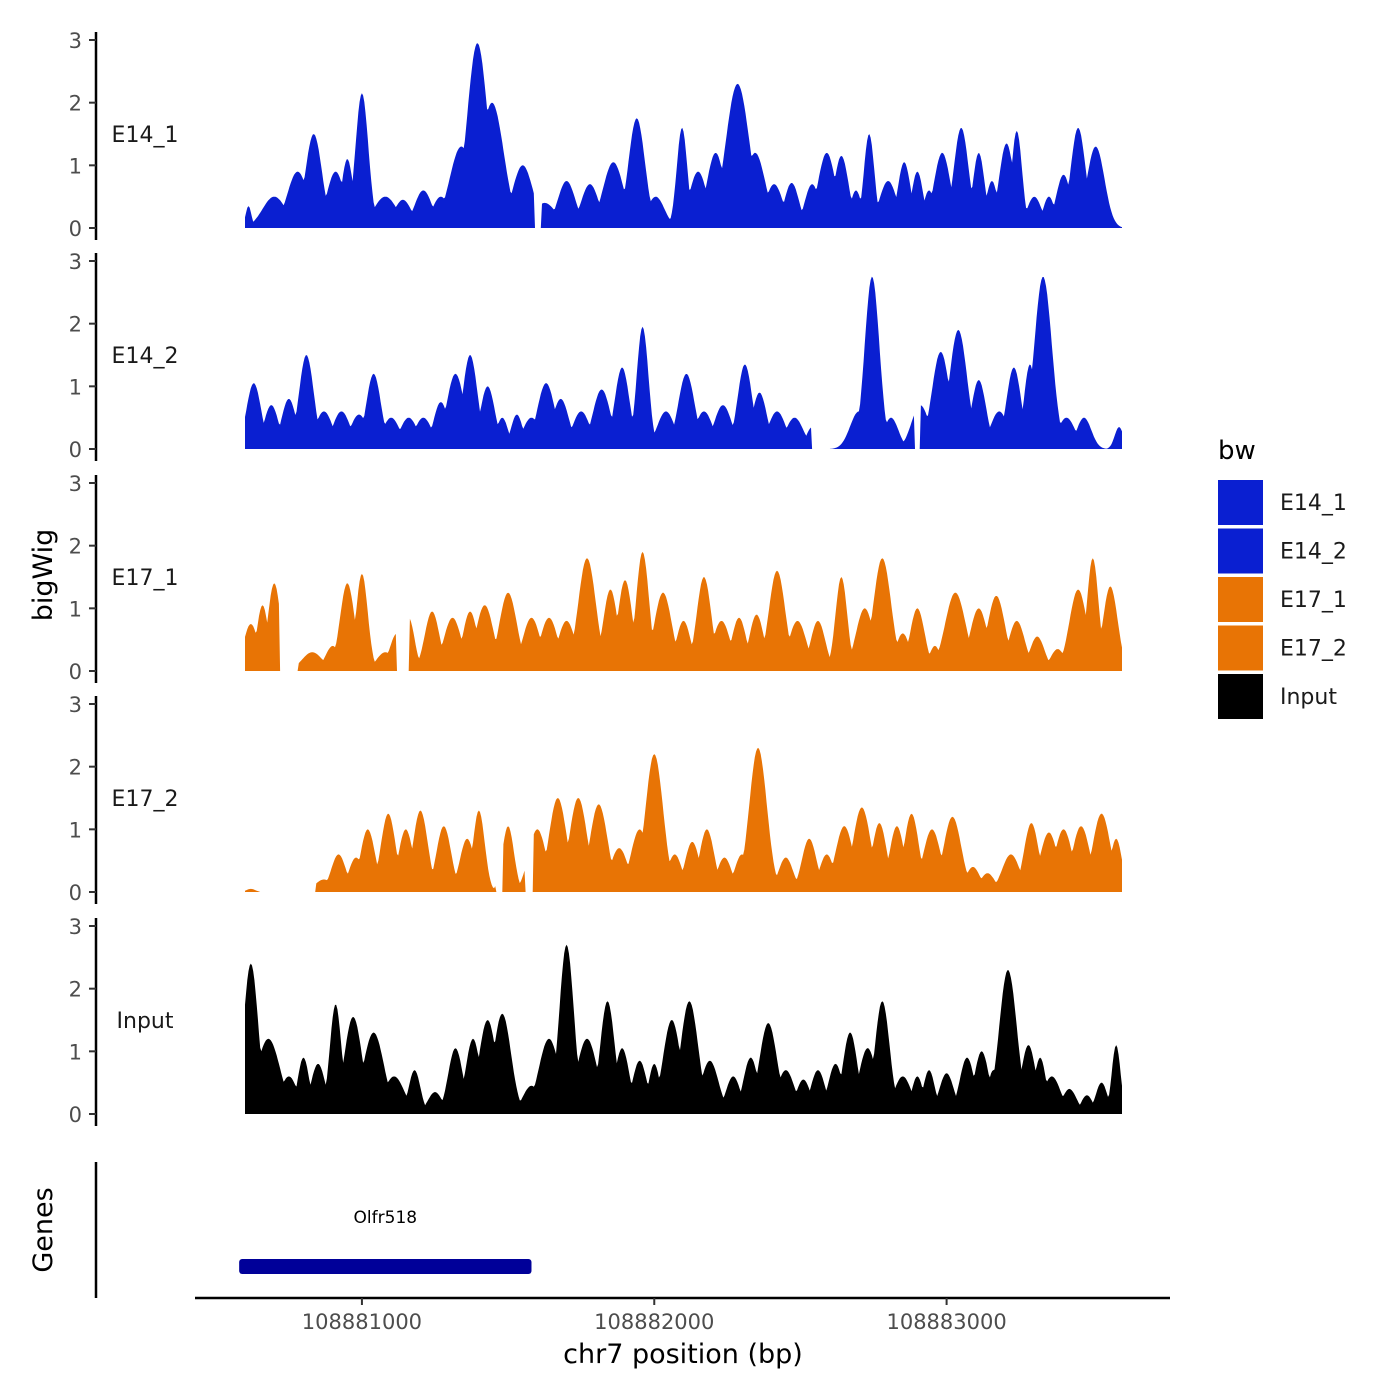  What do you see at coordinates (385, 1266) in the screenshot?
I see `gene-body-Olfr518` at bounding box center [385, 1266].